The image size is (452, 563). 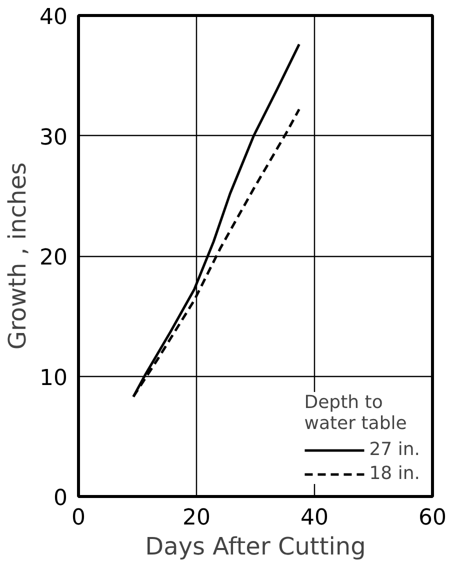 I want to click on y-tick-label: 10, so click(x=54, y=378).